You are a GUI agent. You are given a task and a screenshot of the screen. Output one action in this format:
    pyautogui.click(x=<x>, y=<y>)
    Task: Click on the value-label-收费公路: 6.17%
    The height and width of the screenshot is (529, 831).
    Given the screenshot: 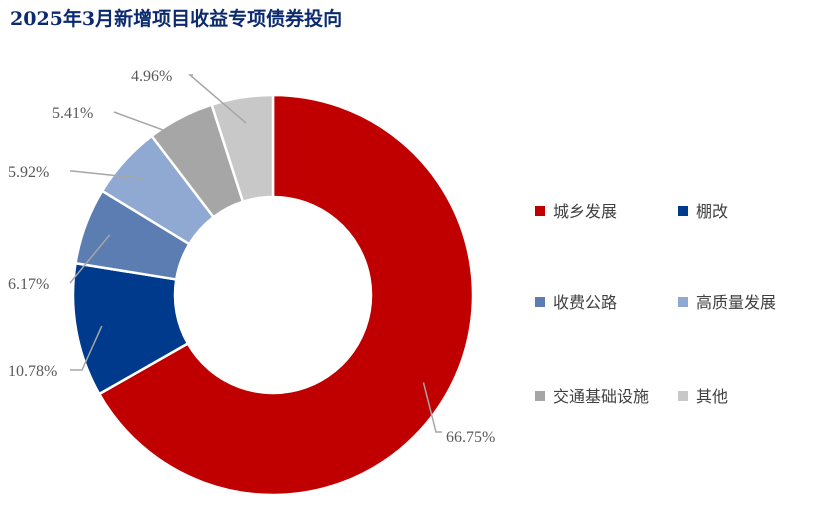 What is the action you would take?
    pyautogui.click(x=28, y=284)
    